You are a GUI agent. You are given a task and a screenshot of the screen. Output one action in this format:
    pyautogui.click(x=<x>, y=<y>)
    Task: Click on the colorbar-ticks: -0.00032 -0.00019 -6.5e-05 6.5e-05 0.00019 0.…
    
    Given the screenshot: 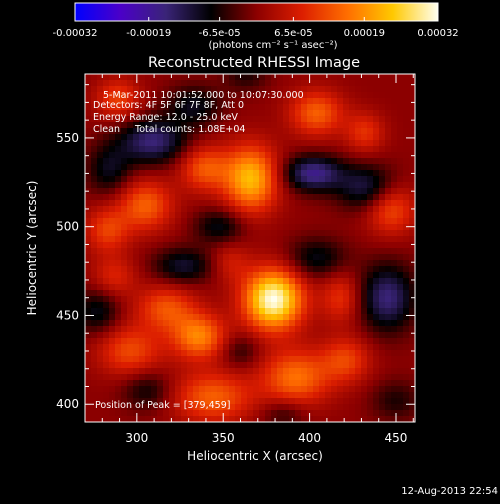 What is the action you would take?
    pyautogui.click(x=256, y=28)
    